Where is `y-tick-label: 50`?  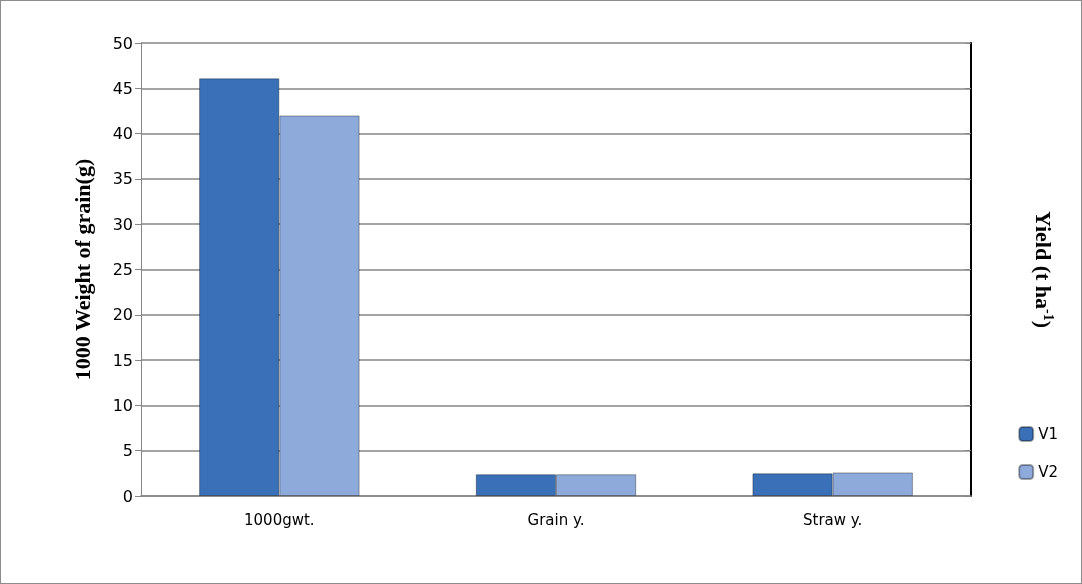
y-tick-label: 50 is located at coordinates (122, 43).